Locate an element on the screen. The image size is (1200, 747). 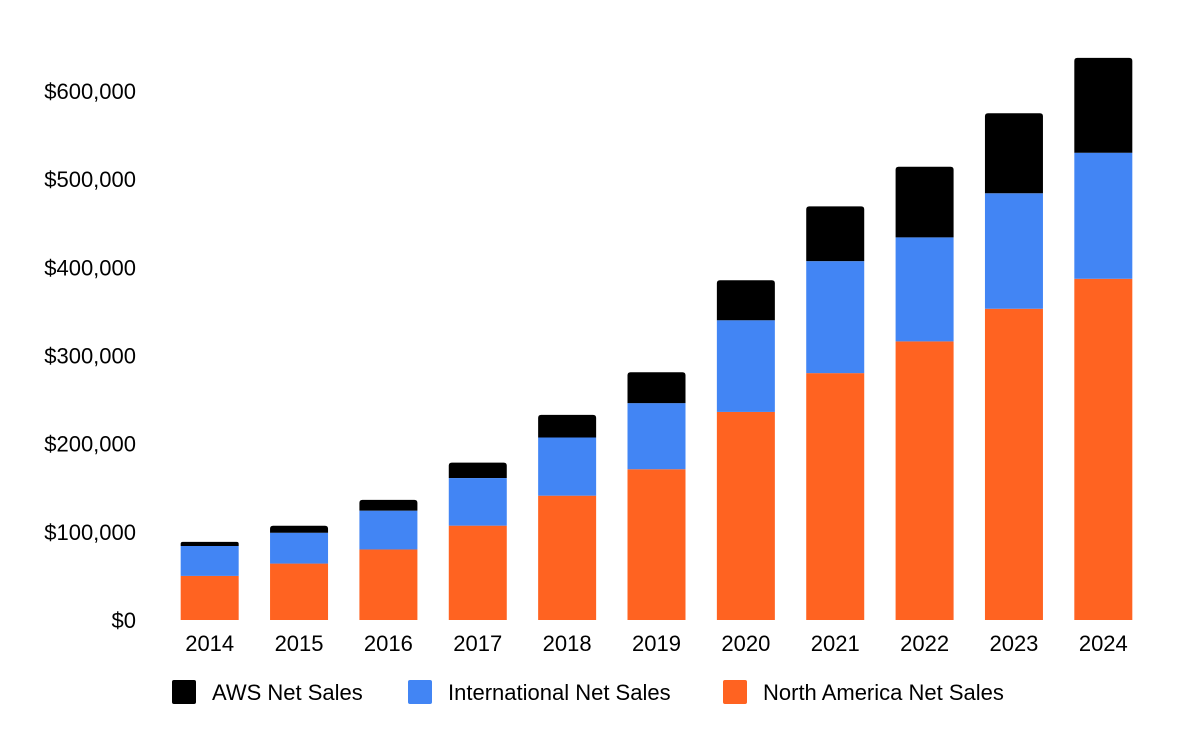
y-tick-label: $300,000 is located at coordinates (90, 356).